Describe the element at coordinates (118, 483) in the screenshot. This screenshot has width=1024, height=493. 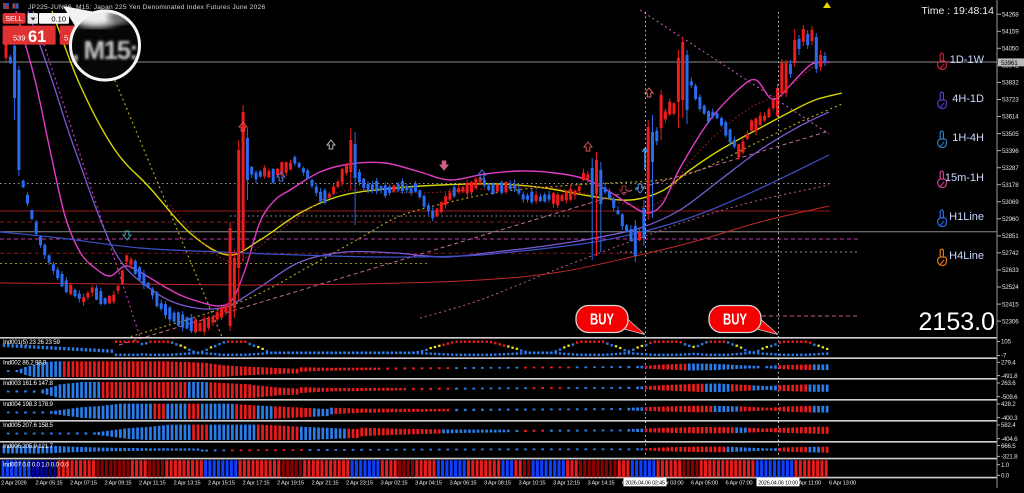
I see `svg-text: 2 Apr 09:15` at that location.